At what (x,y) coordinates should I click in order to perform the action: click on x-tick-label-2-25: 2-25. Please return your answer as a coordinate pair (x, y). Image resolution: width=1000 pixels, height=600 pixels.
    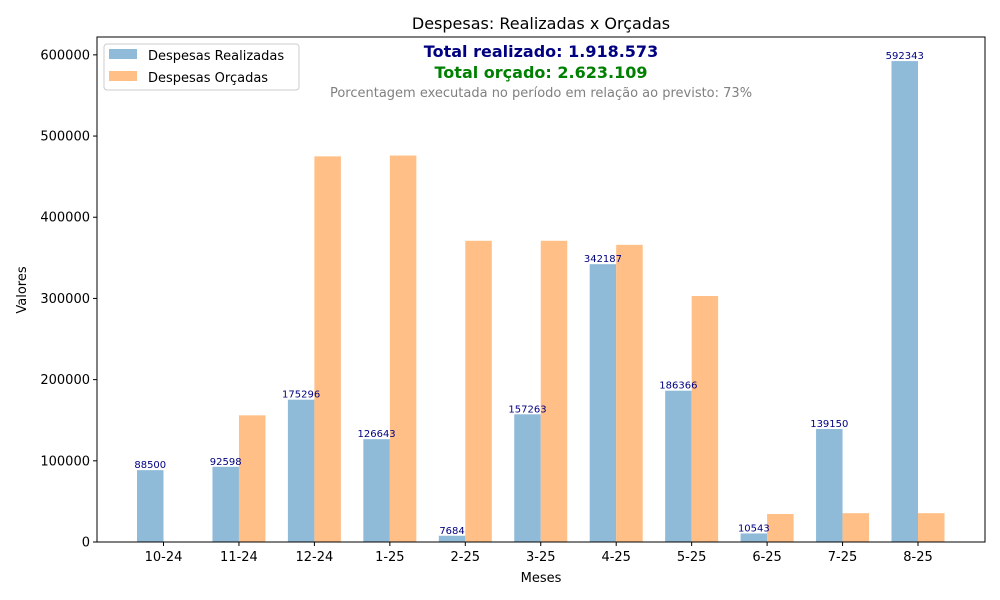
    Looking at the image, I should click on (466, 557).